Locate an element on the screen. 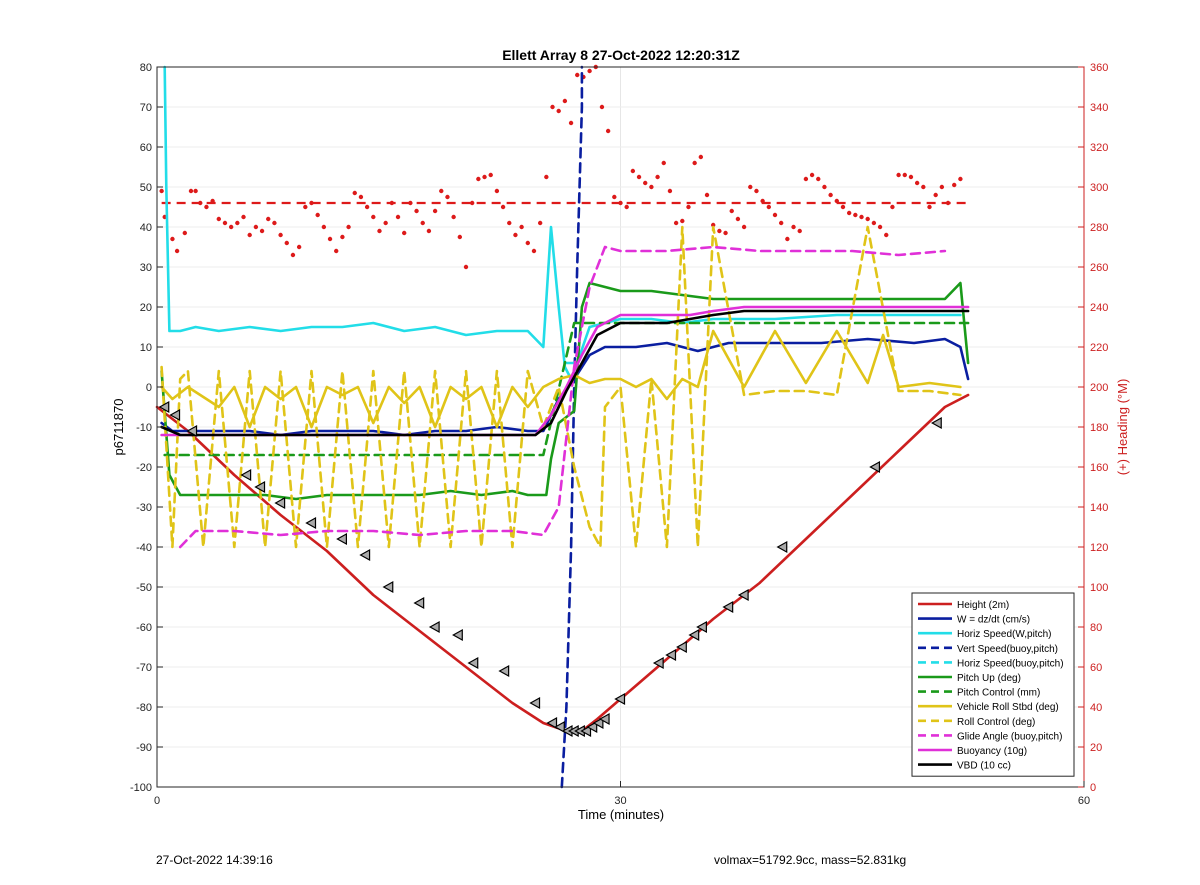 This screenshot has width=1200, height=885. y-tick-label: 10 is located at coordinates (146, 348).